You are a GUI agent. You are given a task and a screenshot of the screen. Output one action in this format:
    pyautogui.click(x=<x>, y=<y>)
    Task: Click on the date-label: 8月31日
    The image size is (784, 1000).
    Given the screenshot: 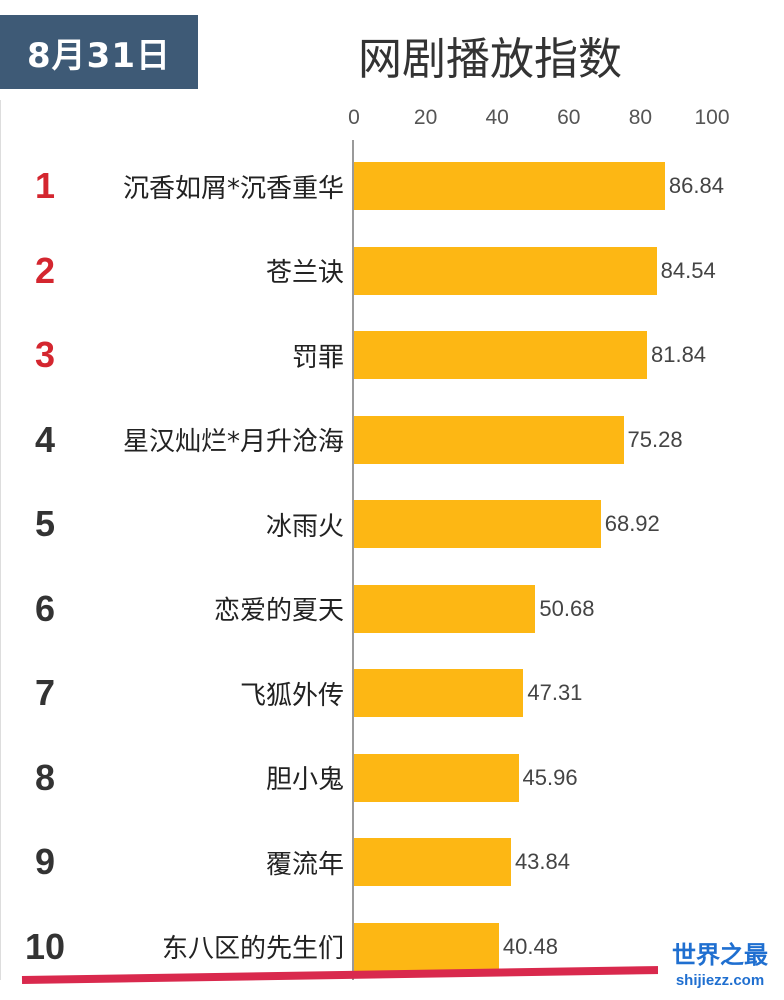 What is the action you would take?
    pyautogui.click(x=99, y=55)
    